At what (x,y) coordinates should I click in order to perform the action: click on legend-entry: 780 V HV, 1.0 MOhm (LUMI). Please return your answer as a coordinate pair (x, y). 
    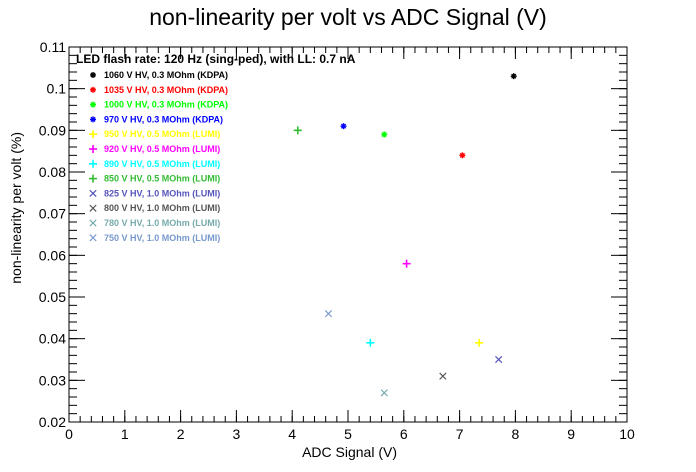
    Looking at the image, I should click on (162, 223).